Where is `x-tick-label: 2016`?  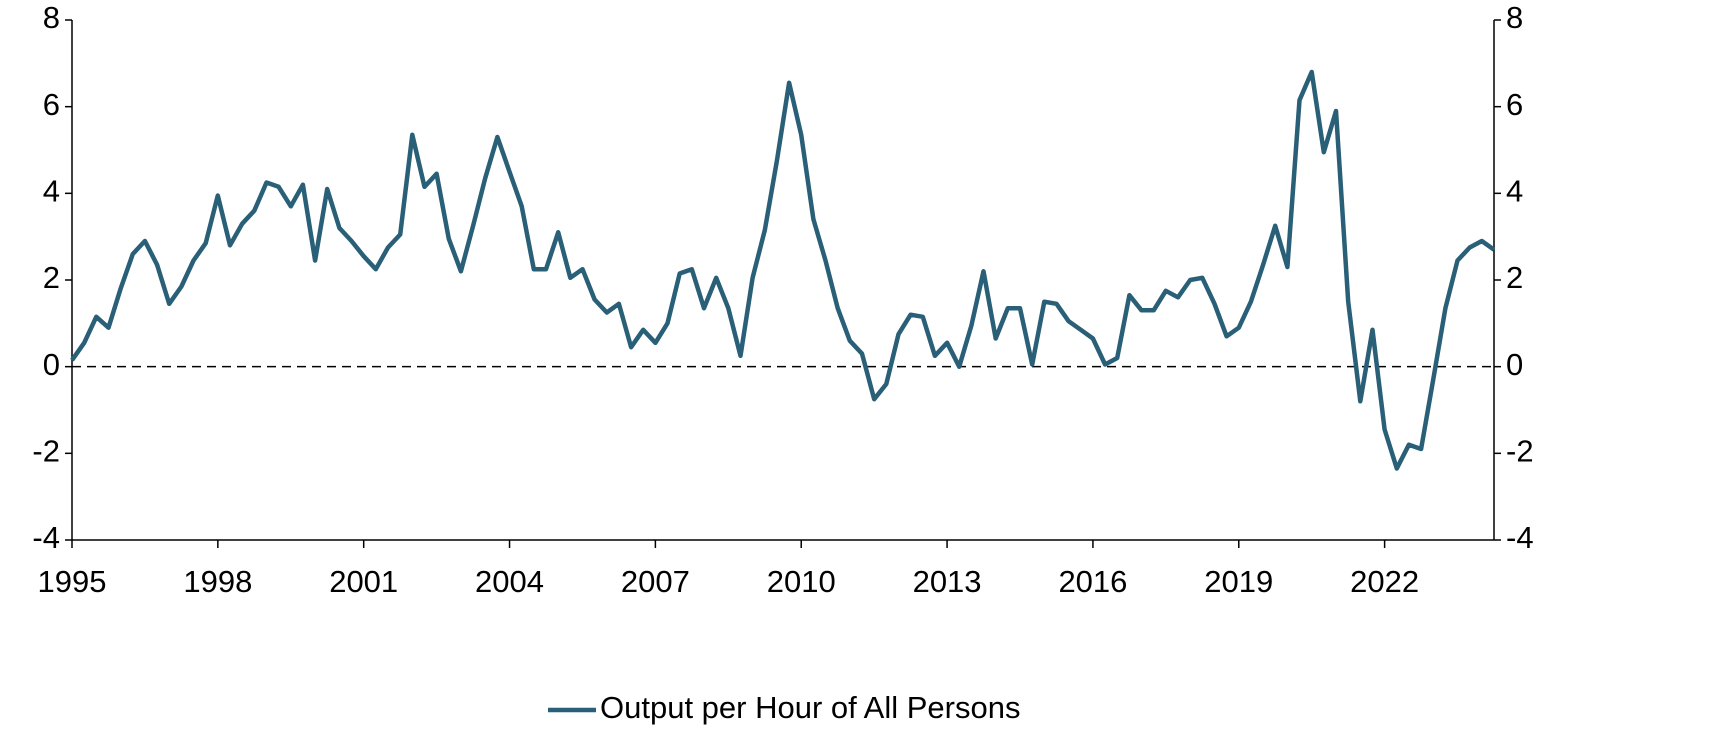 x-tick-label: 2016 is located at coordinates (1092, 581).